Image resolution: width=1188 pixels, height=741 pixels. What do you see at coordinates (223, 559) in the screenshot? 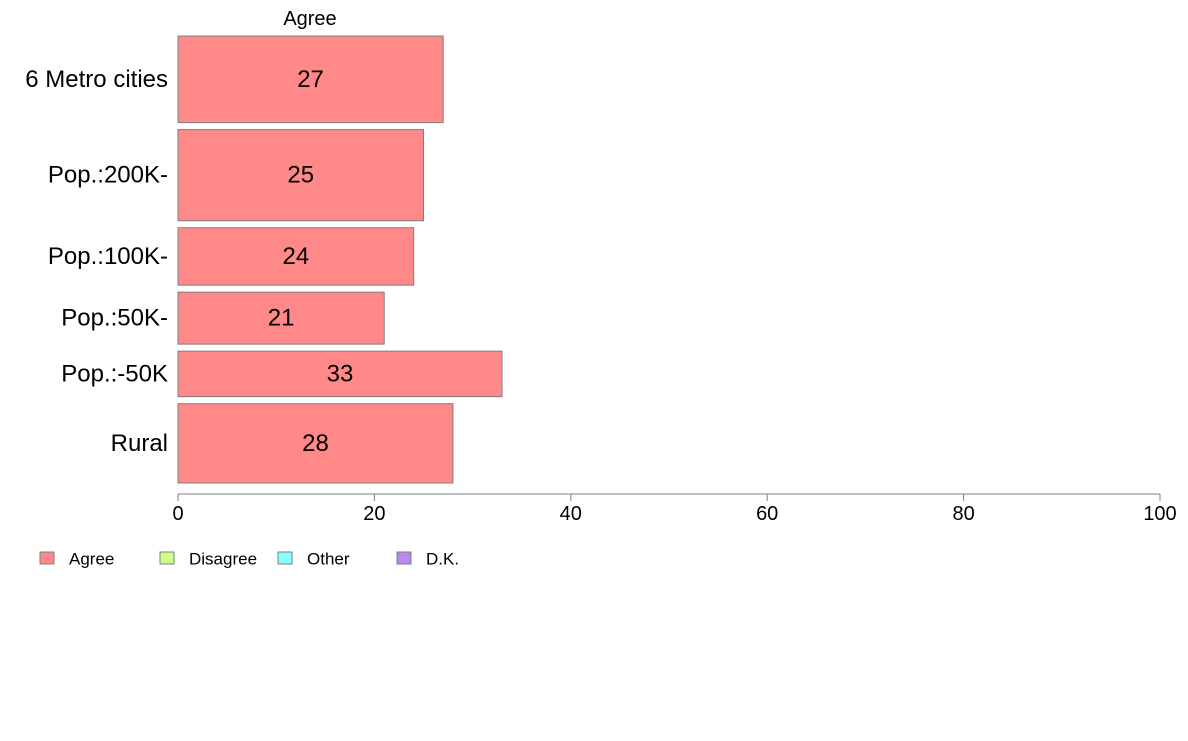
I see `legend-label-disagree: Disagree` at bounding box center [223, 559].